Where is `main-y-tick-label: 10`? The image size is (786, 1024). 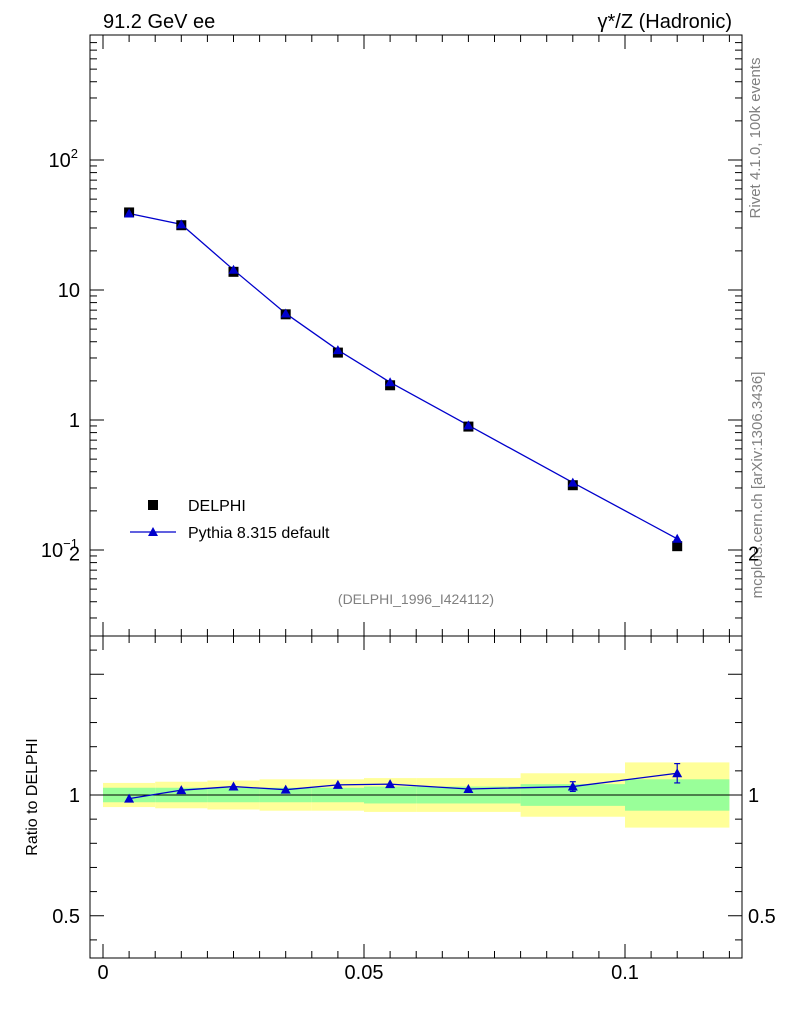 main-y-tick-label: 10 is located at coordinates (69, 291).